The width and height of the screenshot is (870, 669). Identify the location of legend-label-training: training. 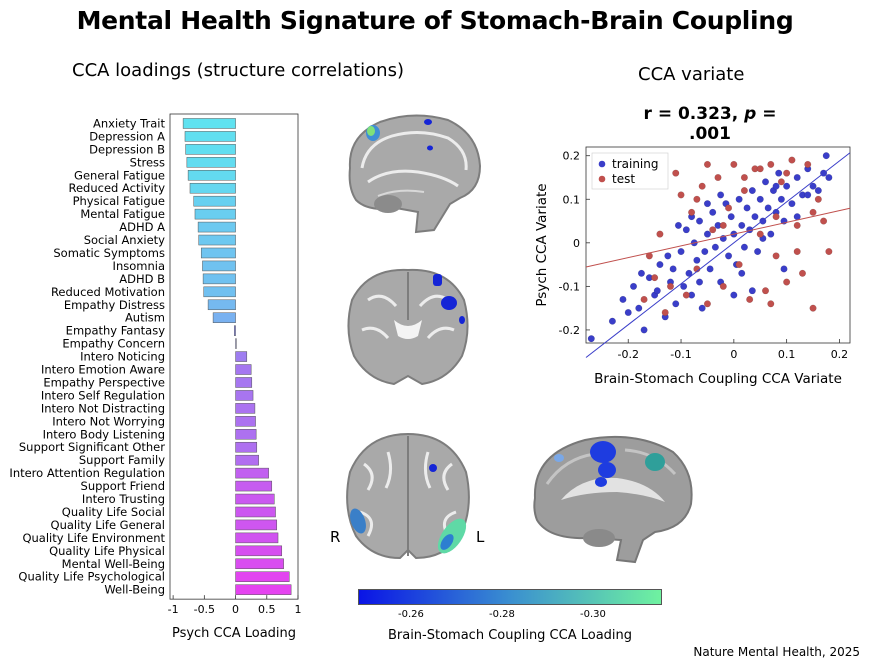
(635, 164).